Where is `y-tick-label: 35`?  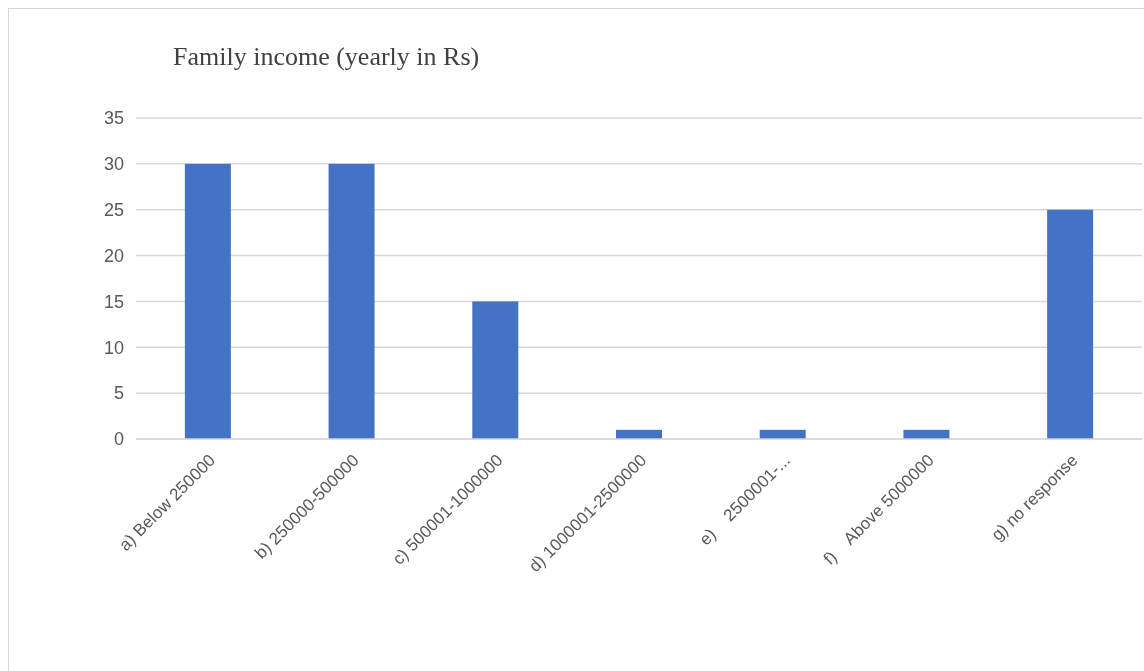 y-tick-label: 35 is located at coordinates (113, 118).